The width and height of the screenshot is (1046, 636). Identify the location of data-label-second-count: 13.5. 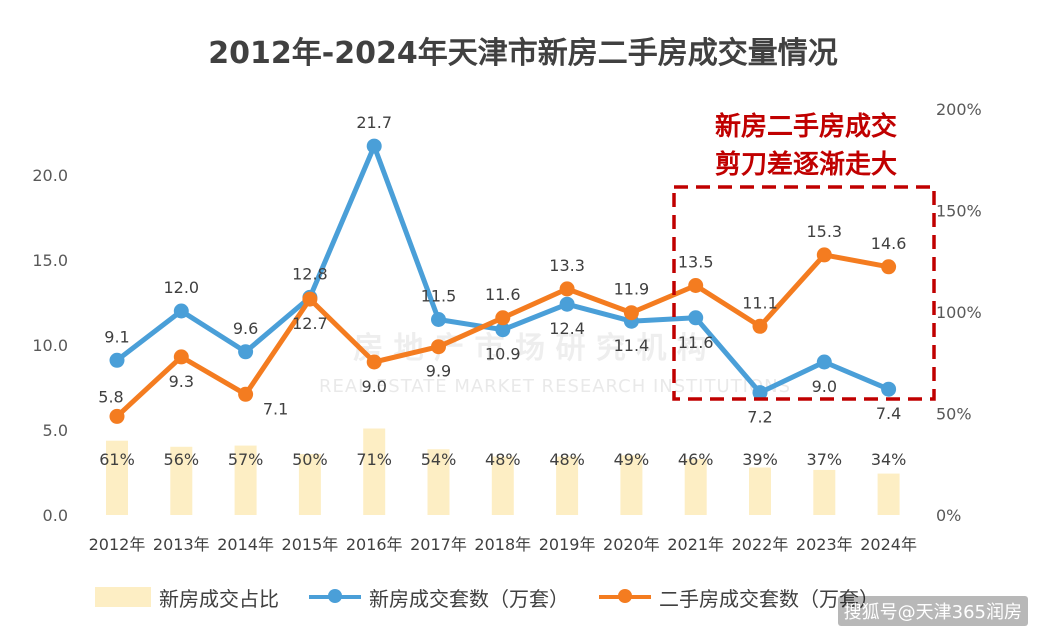
(696, 262).